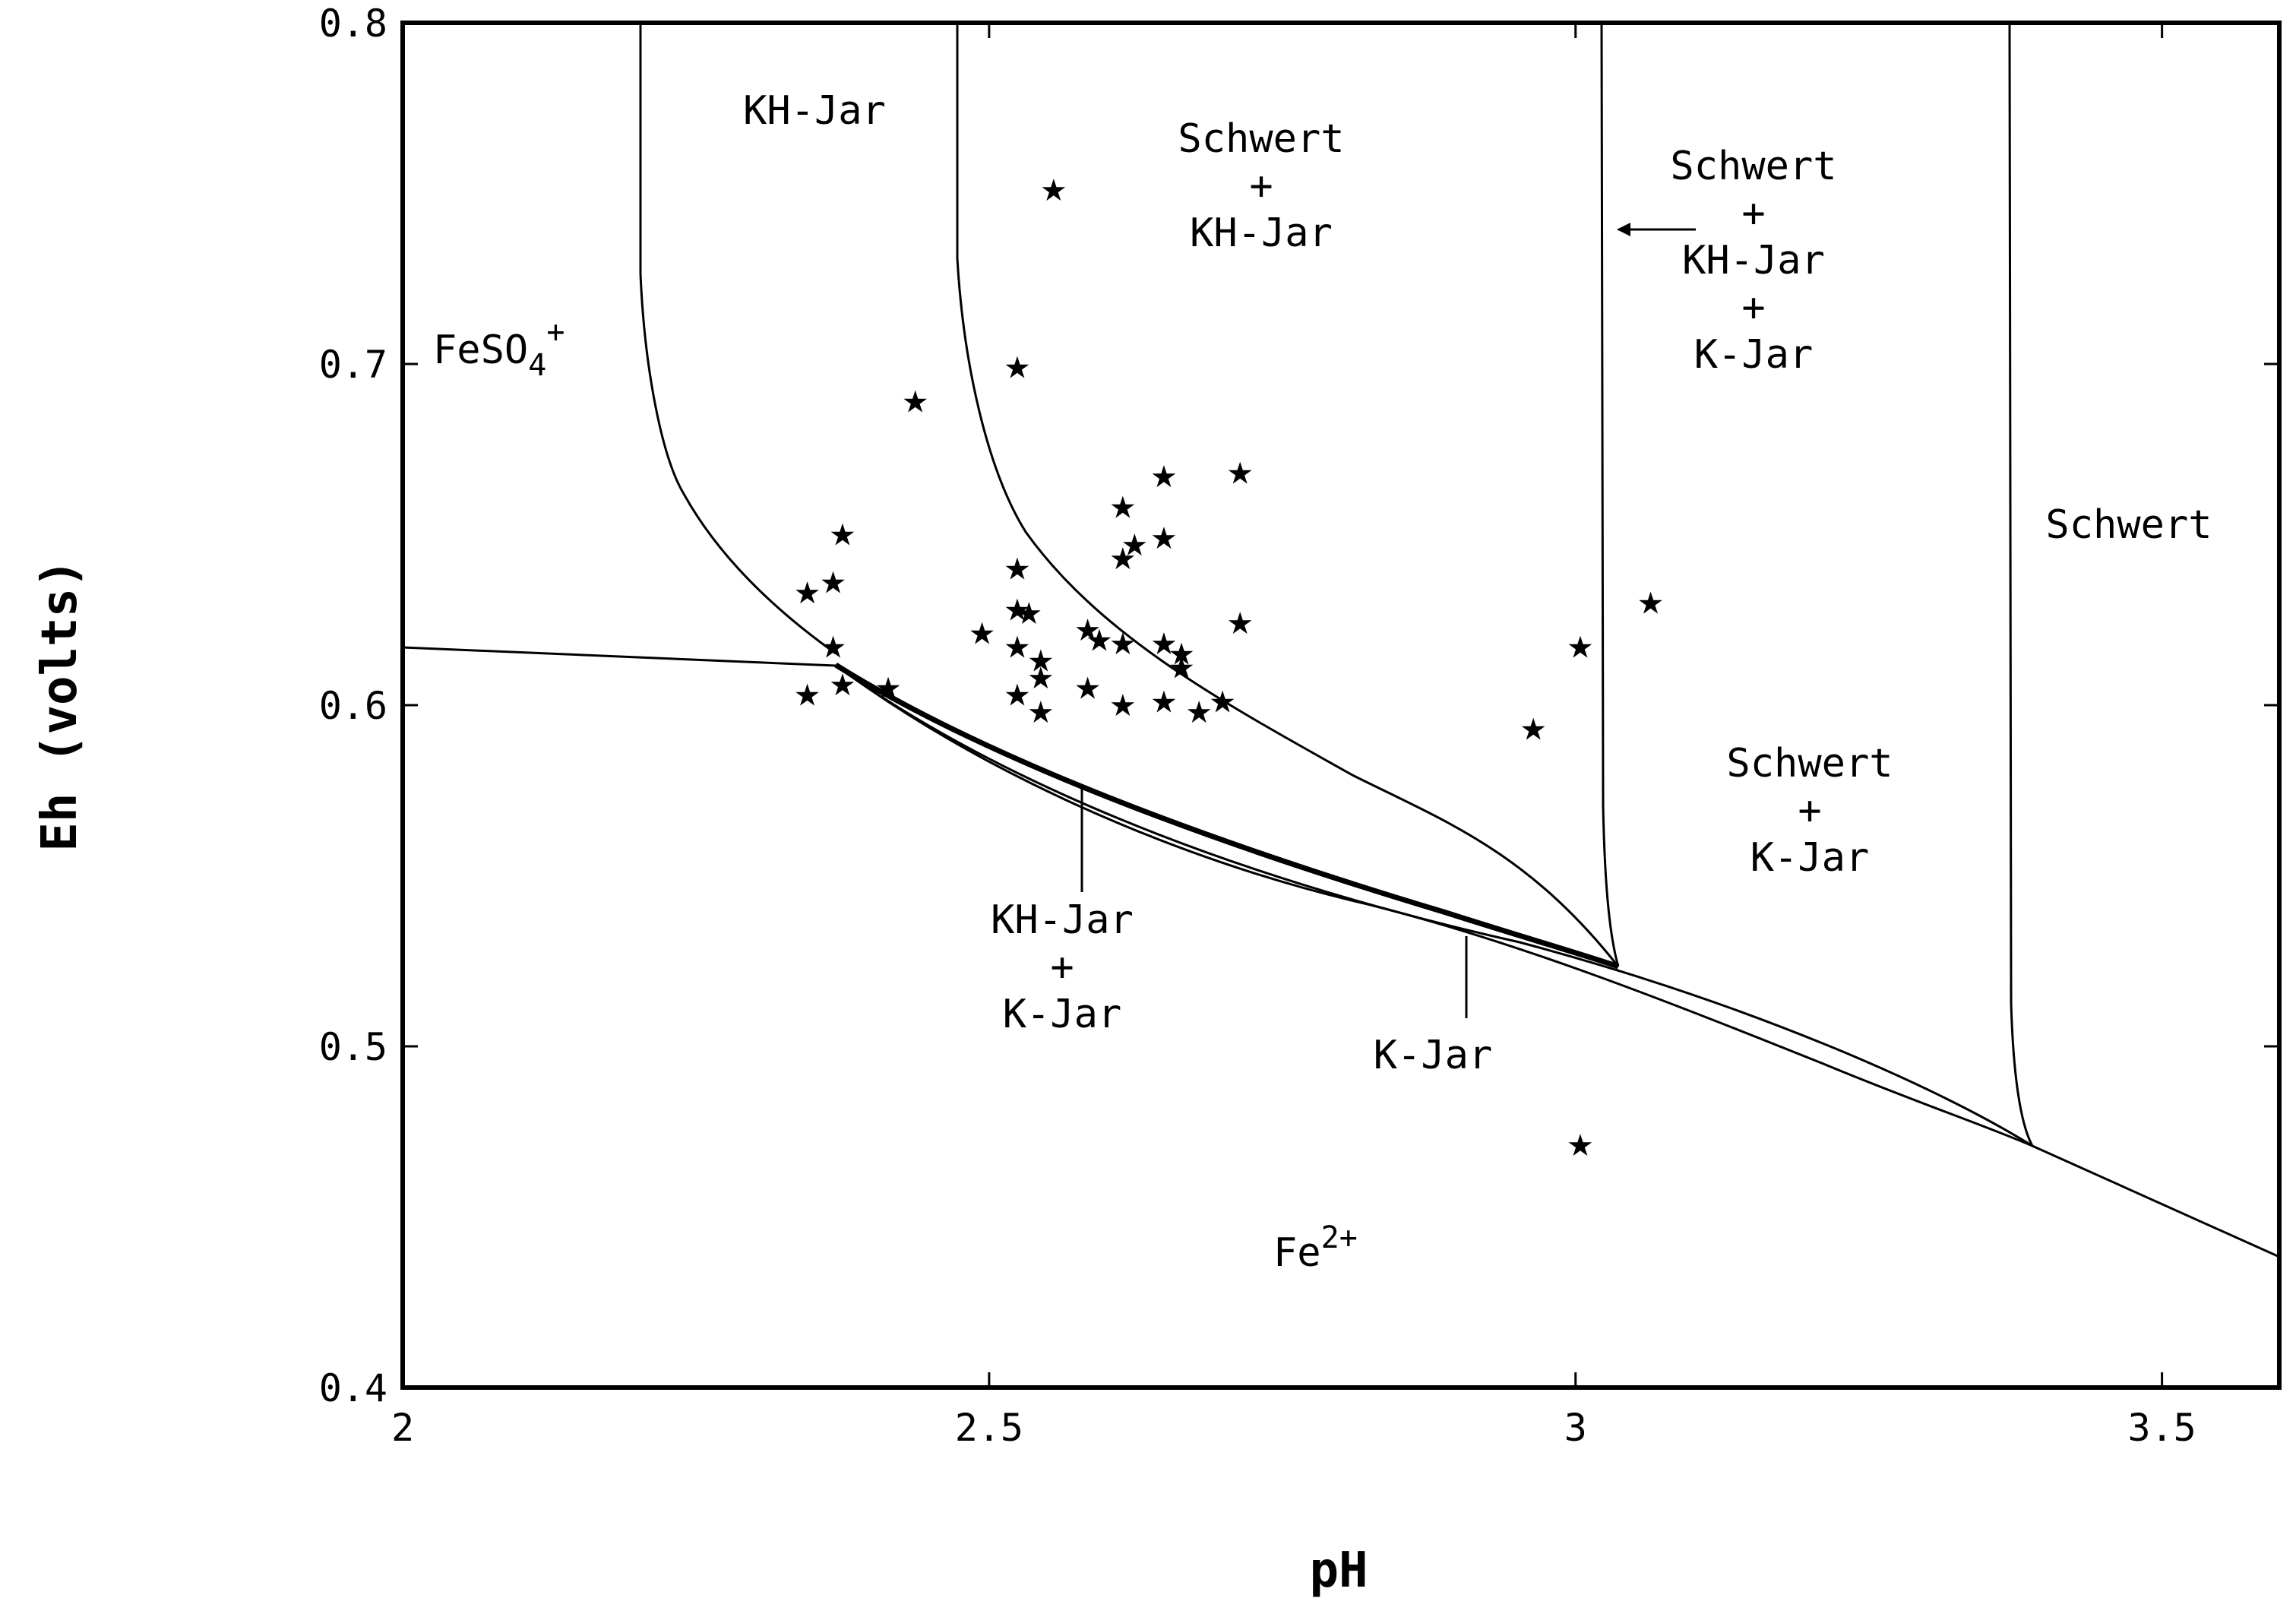 The height and width of the screenshot is (1617, 2296). Describe the element at coordinates (1433, 1055) in the screenshot. I see `label-k-jar: K-Jar` at that location.